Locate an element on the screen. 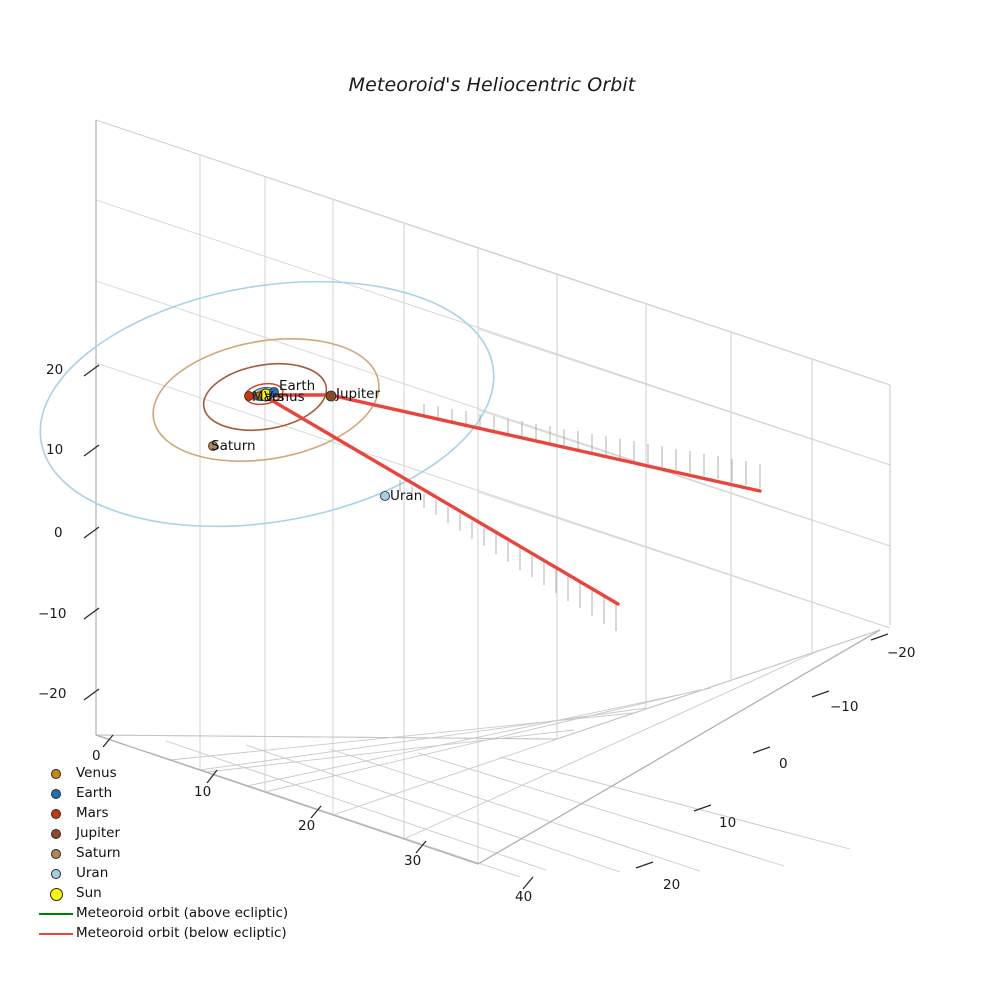  legend-label: Earth is located at coordinates (94, 793).